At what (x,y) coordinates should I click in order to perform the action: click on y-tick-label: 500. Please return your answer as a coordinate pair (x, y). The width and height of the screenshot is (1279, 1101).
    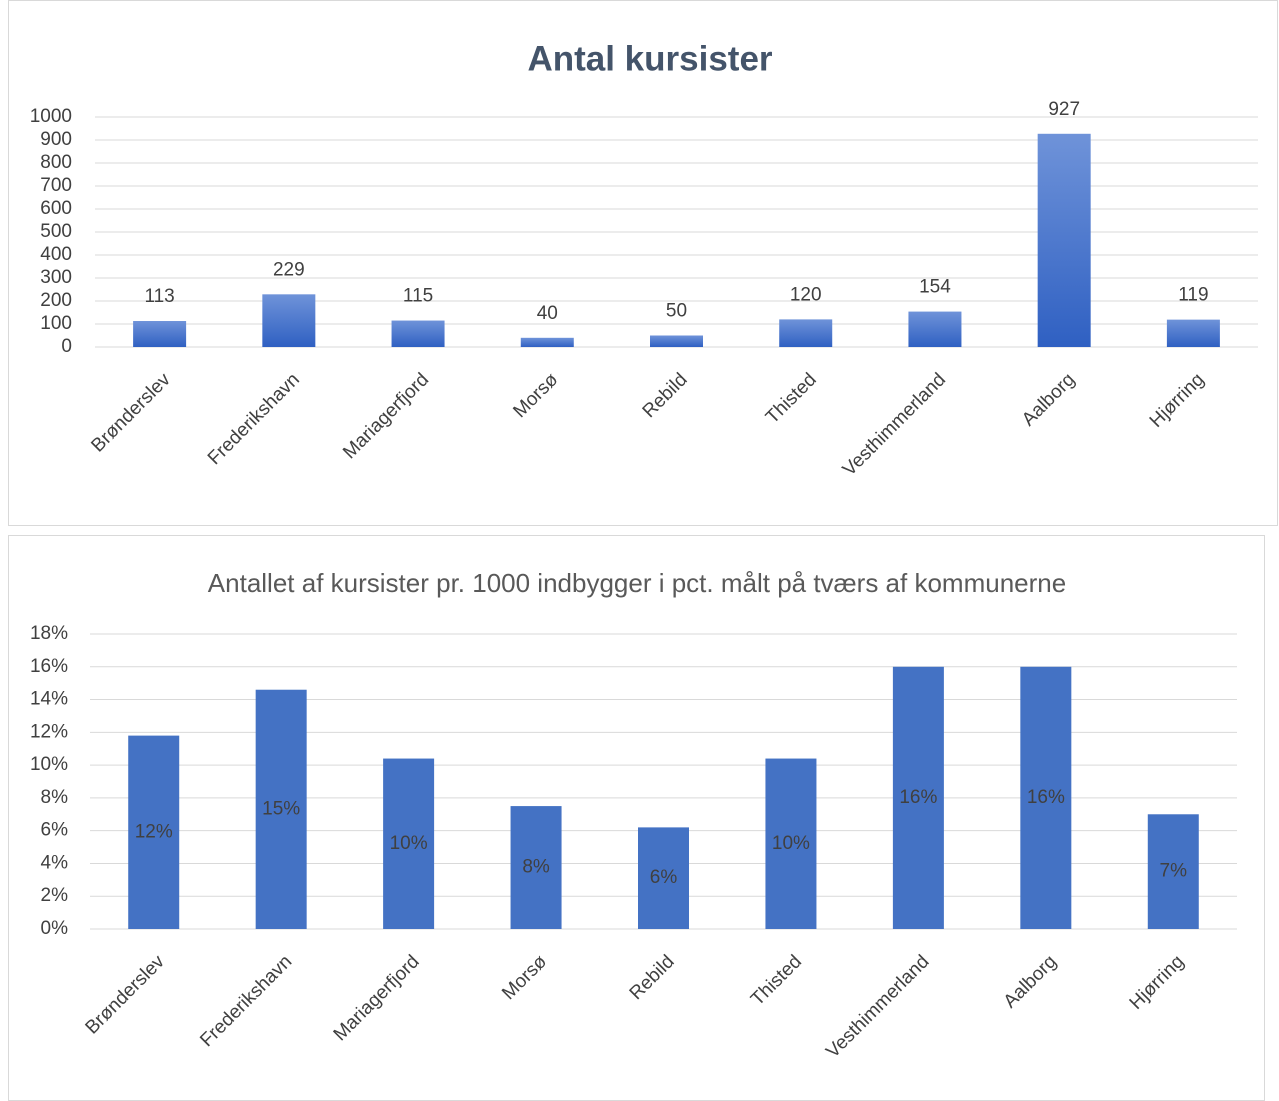
    Looking at the image, I should click on (56, 231).